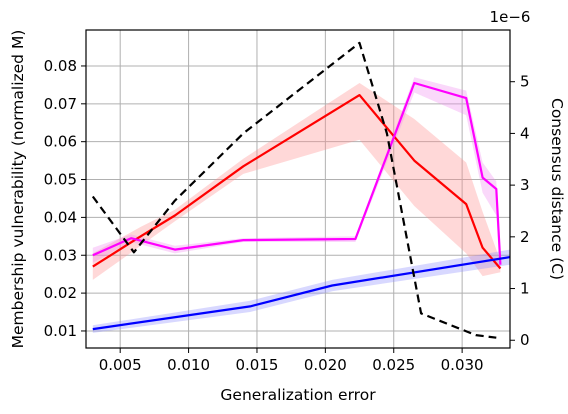 This screenshot has height=414, width=568. What do you see at coordinates (510, 17) in the screenshot?
I see `right-axis-multiplier: 1e−6` at bounding box center [510, 17].